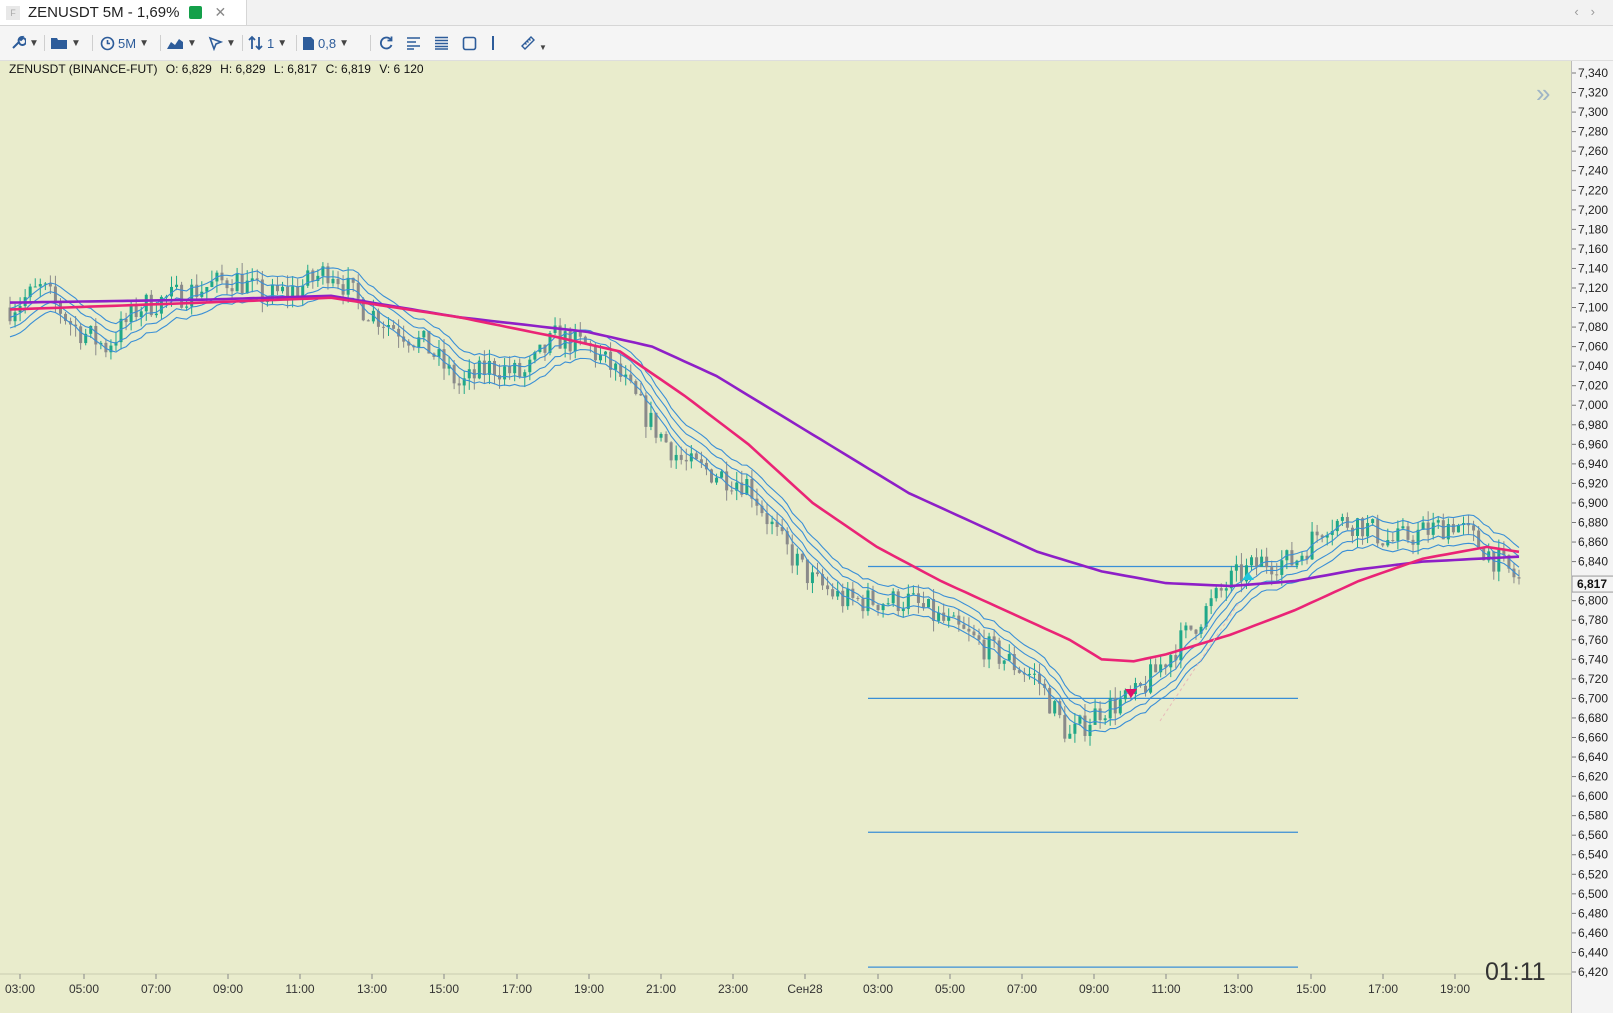 This screenshot has height=1013, width=1613. Describe the element at coordinates (175, 43) in the screenshot. I see `chart-type-icon` at that location.